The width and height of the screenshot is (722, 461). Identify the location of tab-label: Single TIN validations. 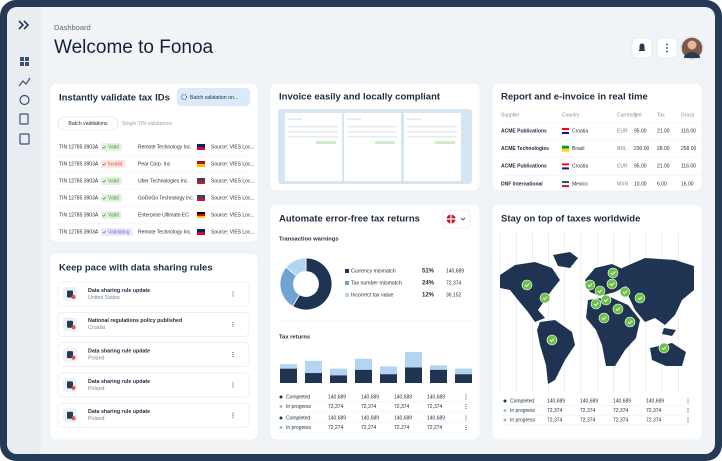
(147, 124).